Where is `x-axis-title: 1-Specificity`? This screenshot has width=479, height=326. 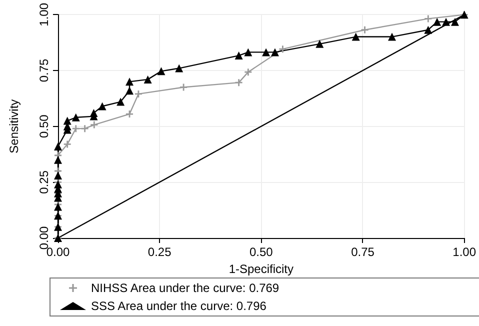
x-axis-title: 1-Specificity is located at coordinates (261, 269).